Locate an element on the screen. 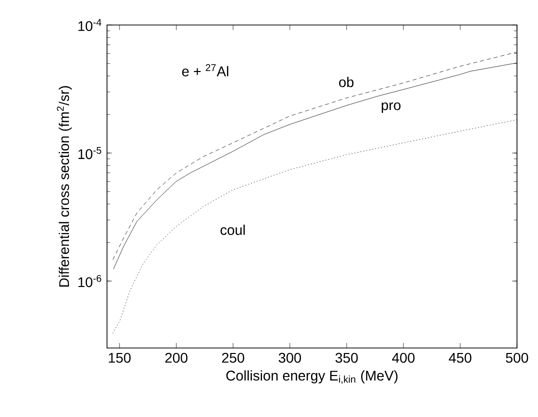 The width and height of the screenshot is (538, 417). y-axis-title: Differential cross section (fm$^{2}$/sr) is located at coordinates (64, 186).